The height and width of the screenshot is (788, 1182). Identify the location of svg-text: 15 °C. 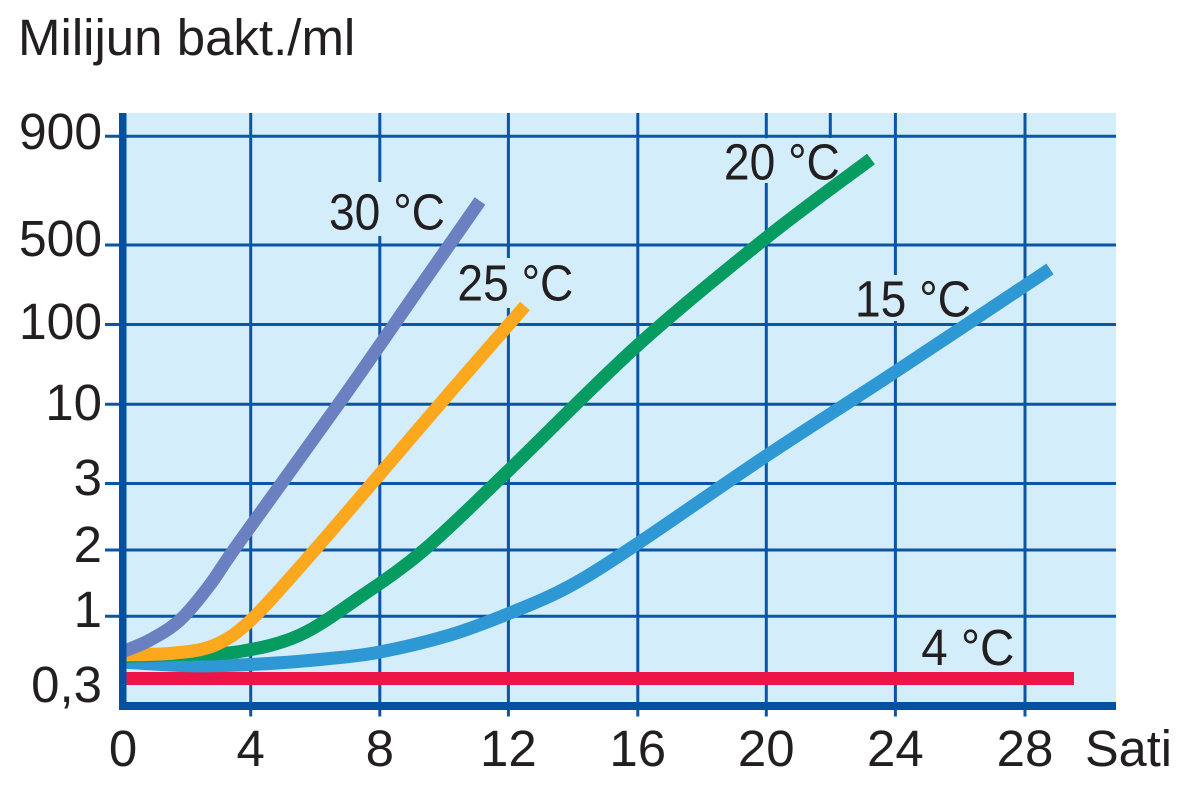
(913, 299).